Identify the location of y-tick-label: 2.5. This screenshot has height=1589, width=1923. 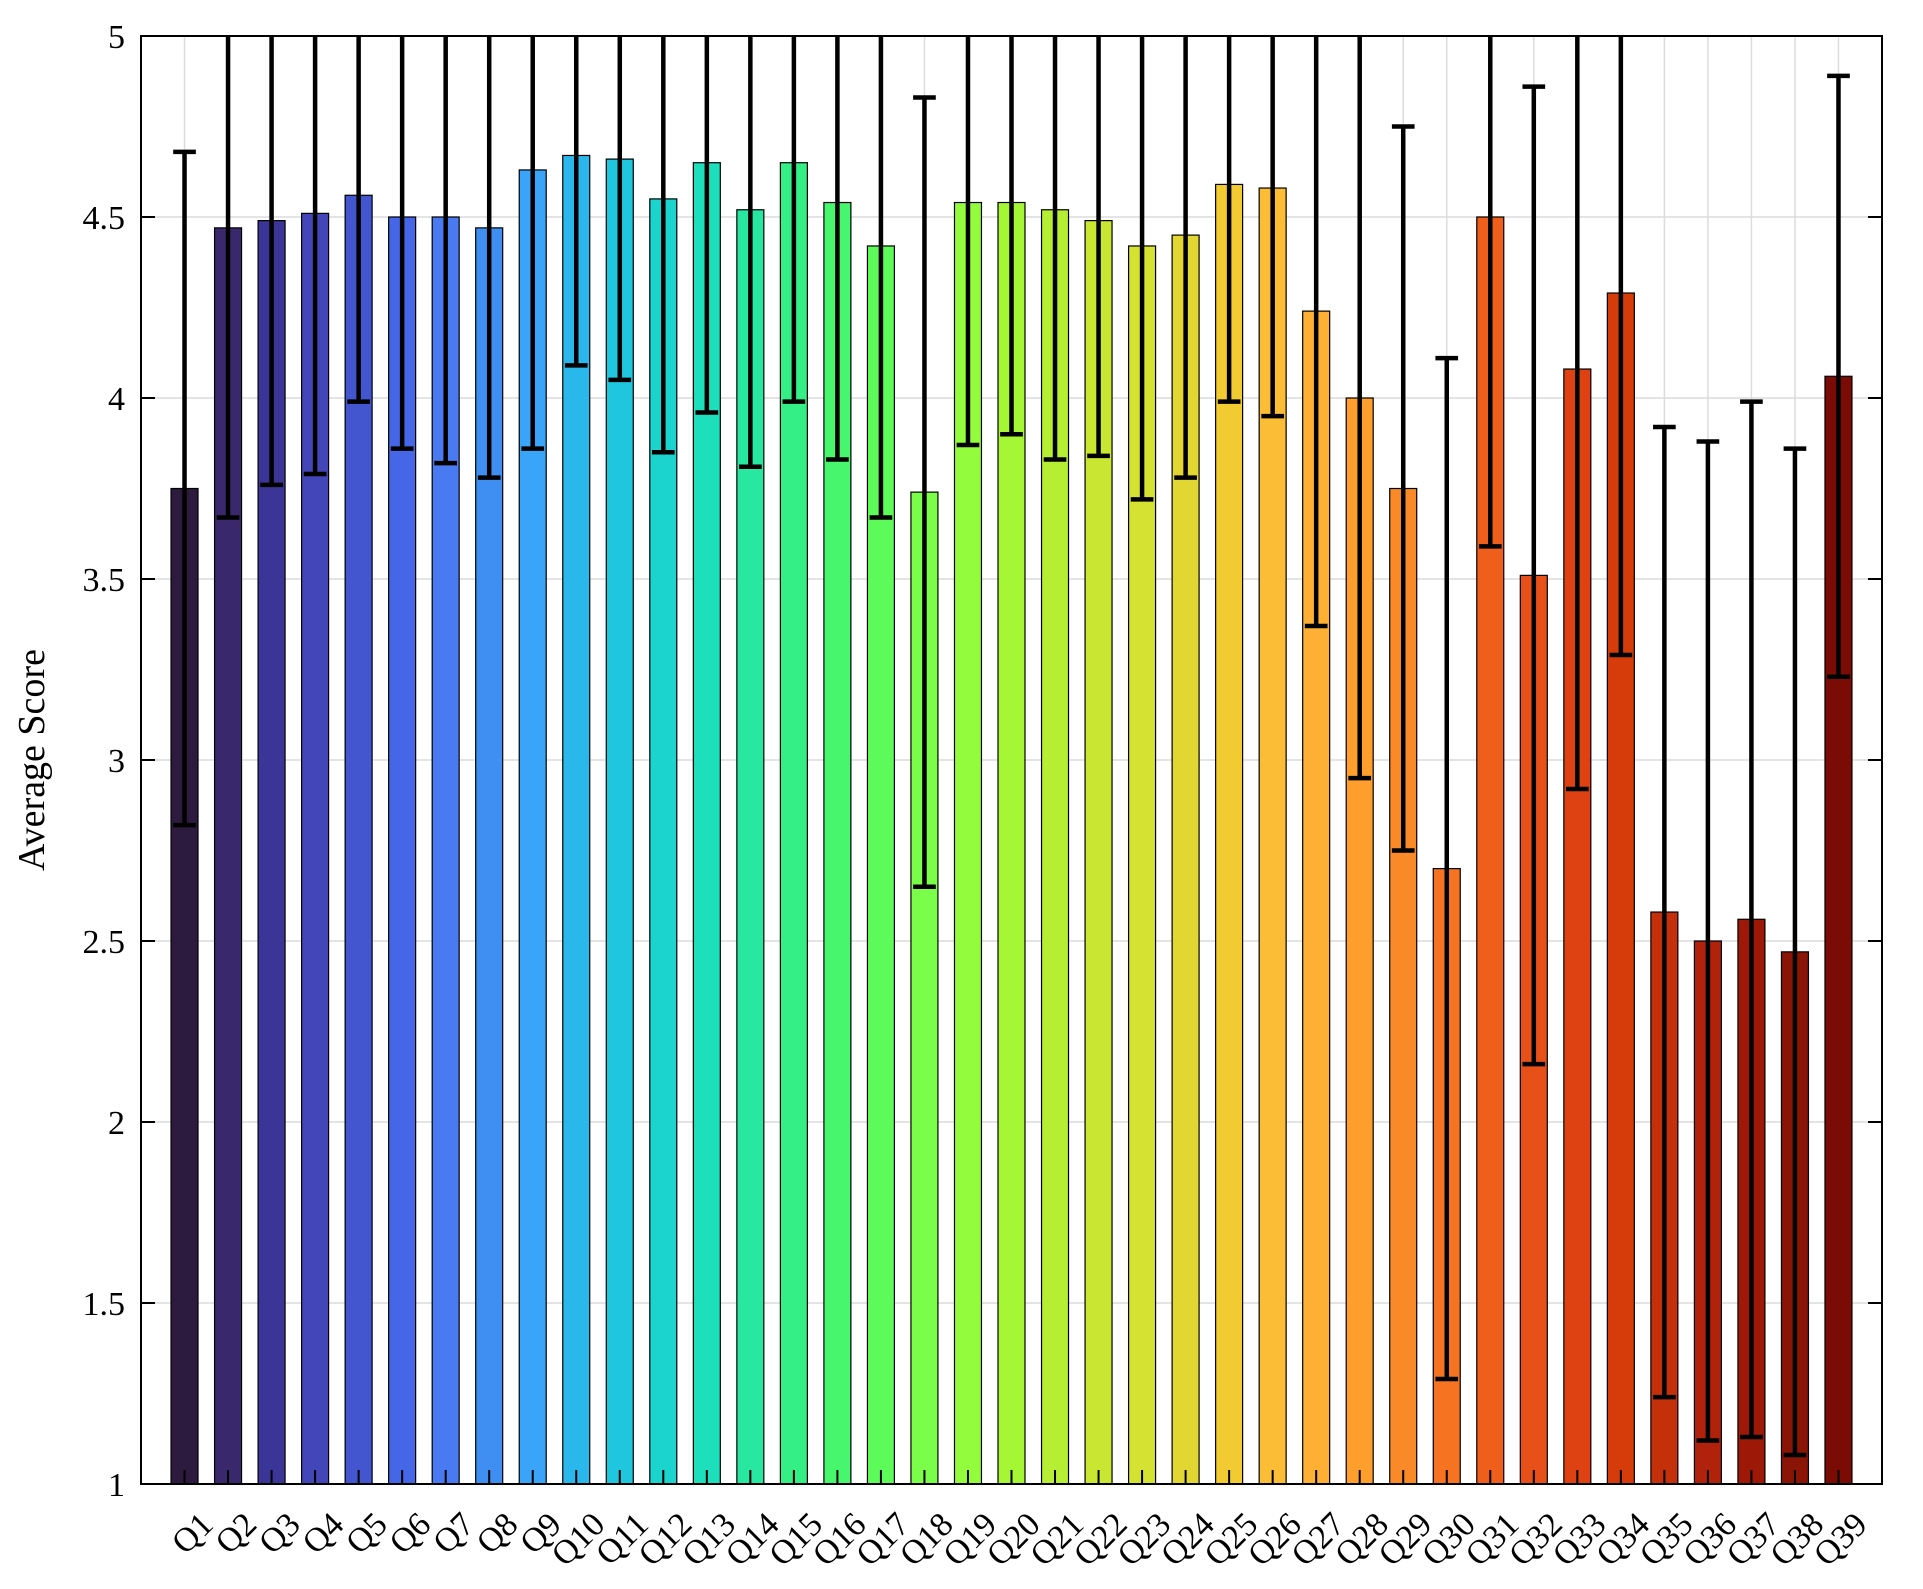
(104, 942).